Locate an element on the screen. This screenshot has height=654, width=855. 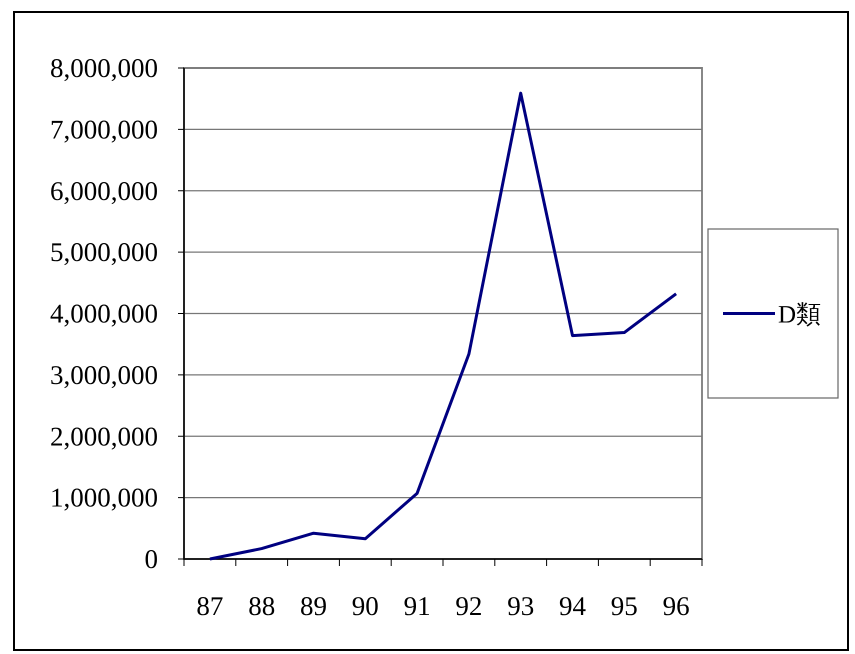
x-tick-label: 88 is located at coordinates (262, 606).